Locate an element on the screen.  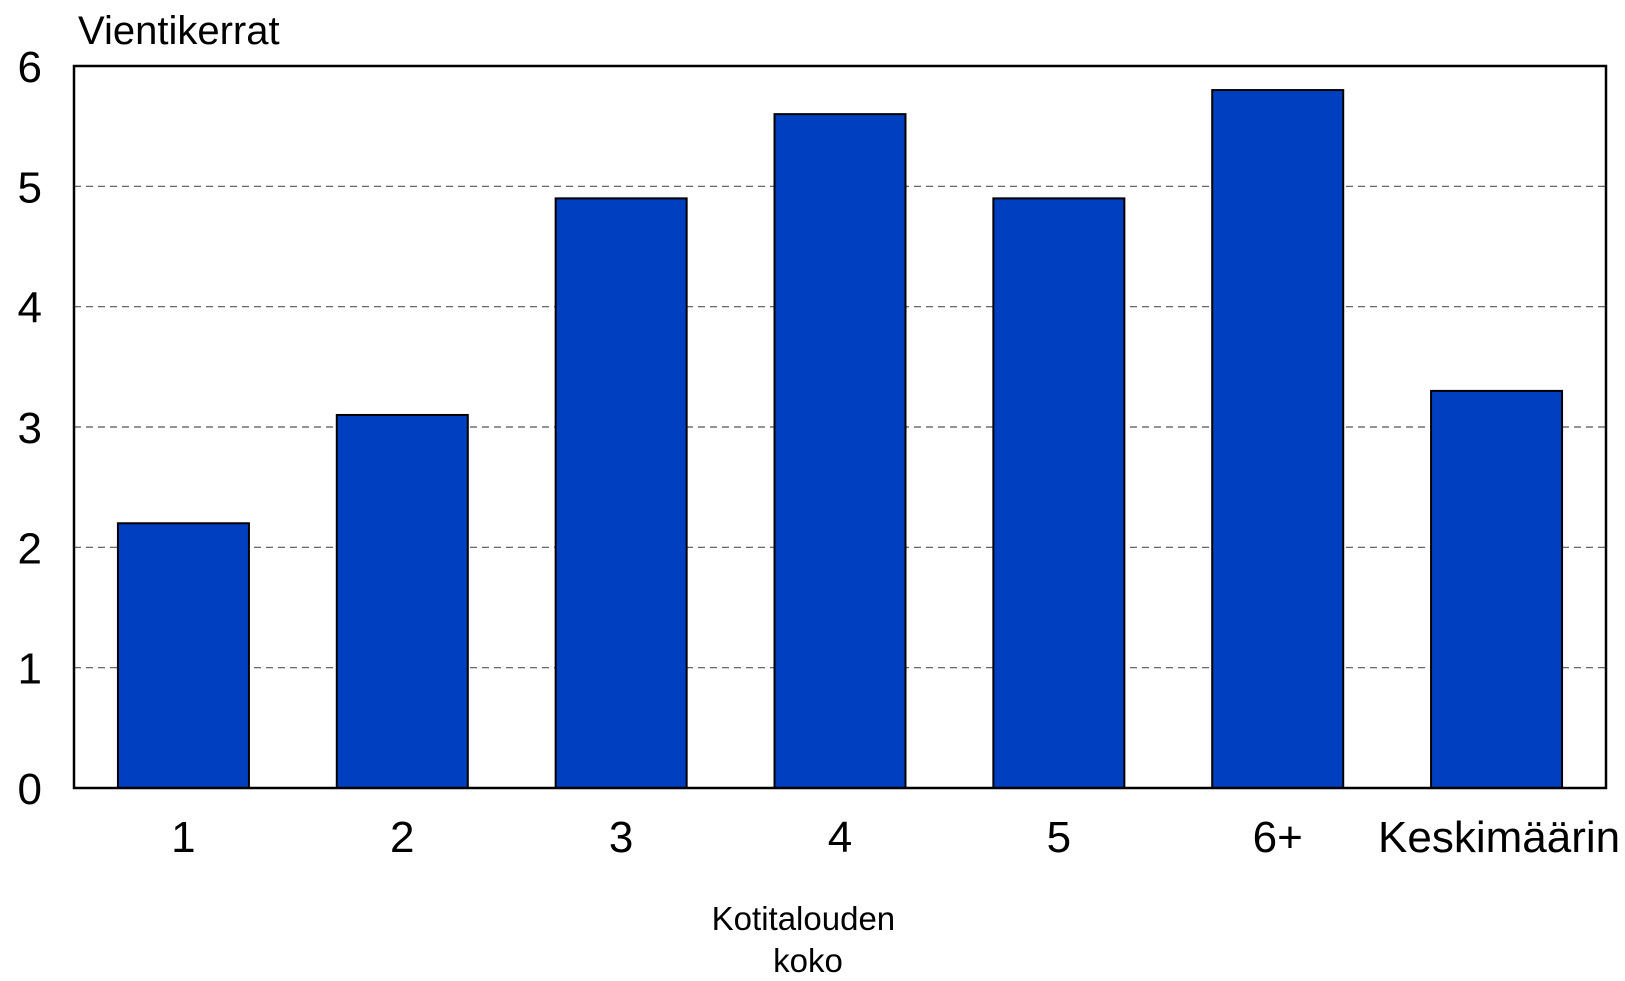
x-tick-labels: 1 2 3 4 5 6+ Keskimäärin is located at coordinates (895, 837).